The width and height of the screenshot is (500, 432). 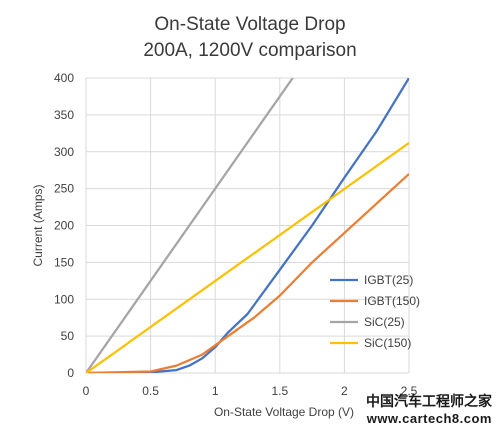 What do you see at coordinates (409, 391) in the screenshot?
I see `x-tick-label: 2.5` at bounding box center [409, 391].